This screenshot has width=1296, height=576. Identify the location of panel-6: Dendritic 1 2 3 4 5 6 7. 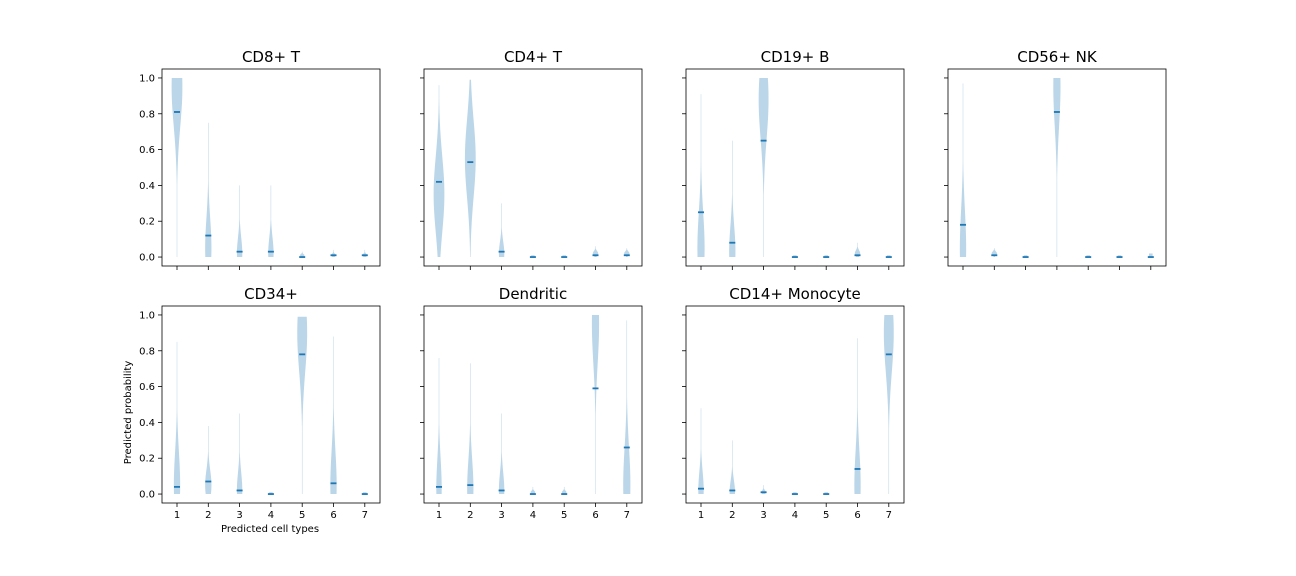
(531, 403).